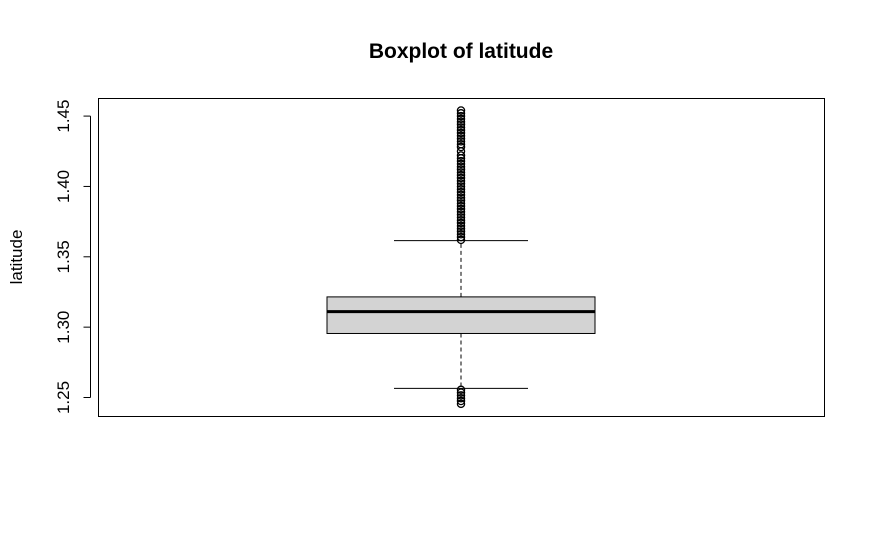  What do you see at coordinates (63, 397) in the screenshot?
I see `y-tick-label: 1.25` at bounding box center [63, 397].